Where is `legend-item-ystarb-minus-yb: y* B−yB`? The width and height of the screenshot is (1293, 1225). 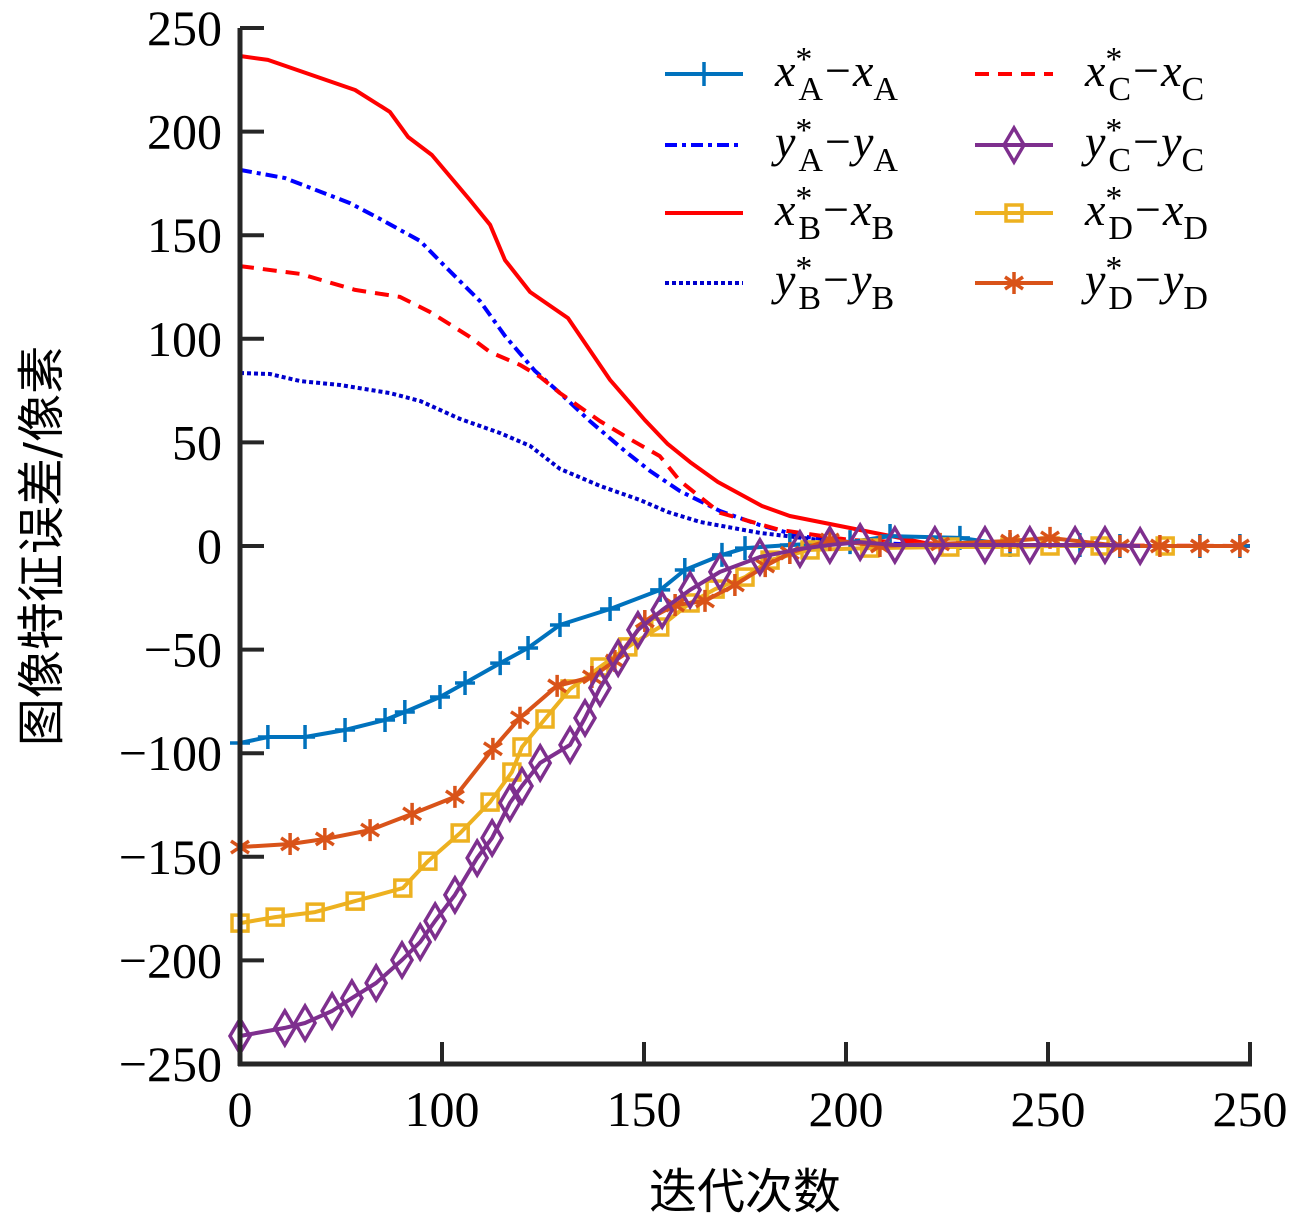
legend-item-ystarb-minus-yb: y* B−yB is located at coordinates (779, 283).